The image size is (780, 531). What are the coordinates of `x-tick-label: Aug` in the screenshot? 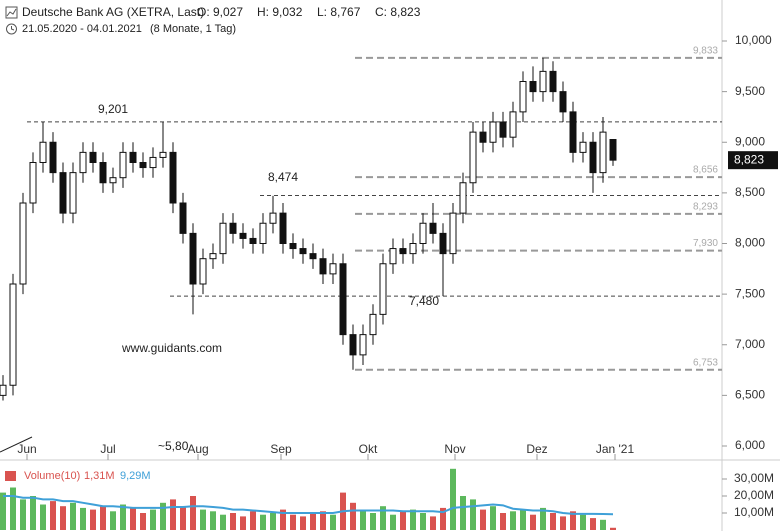 It's located at (197, 449).